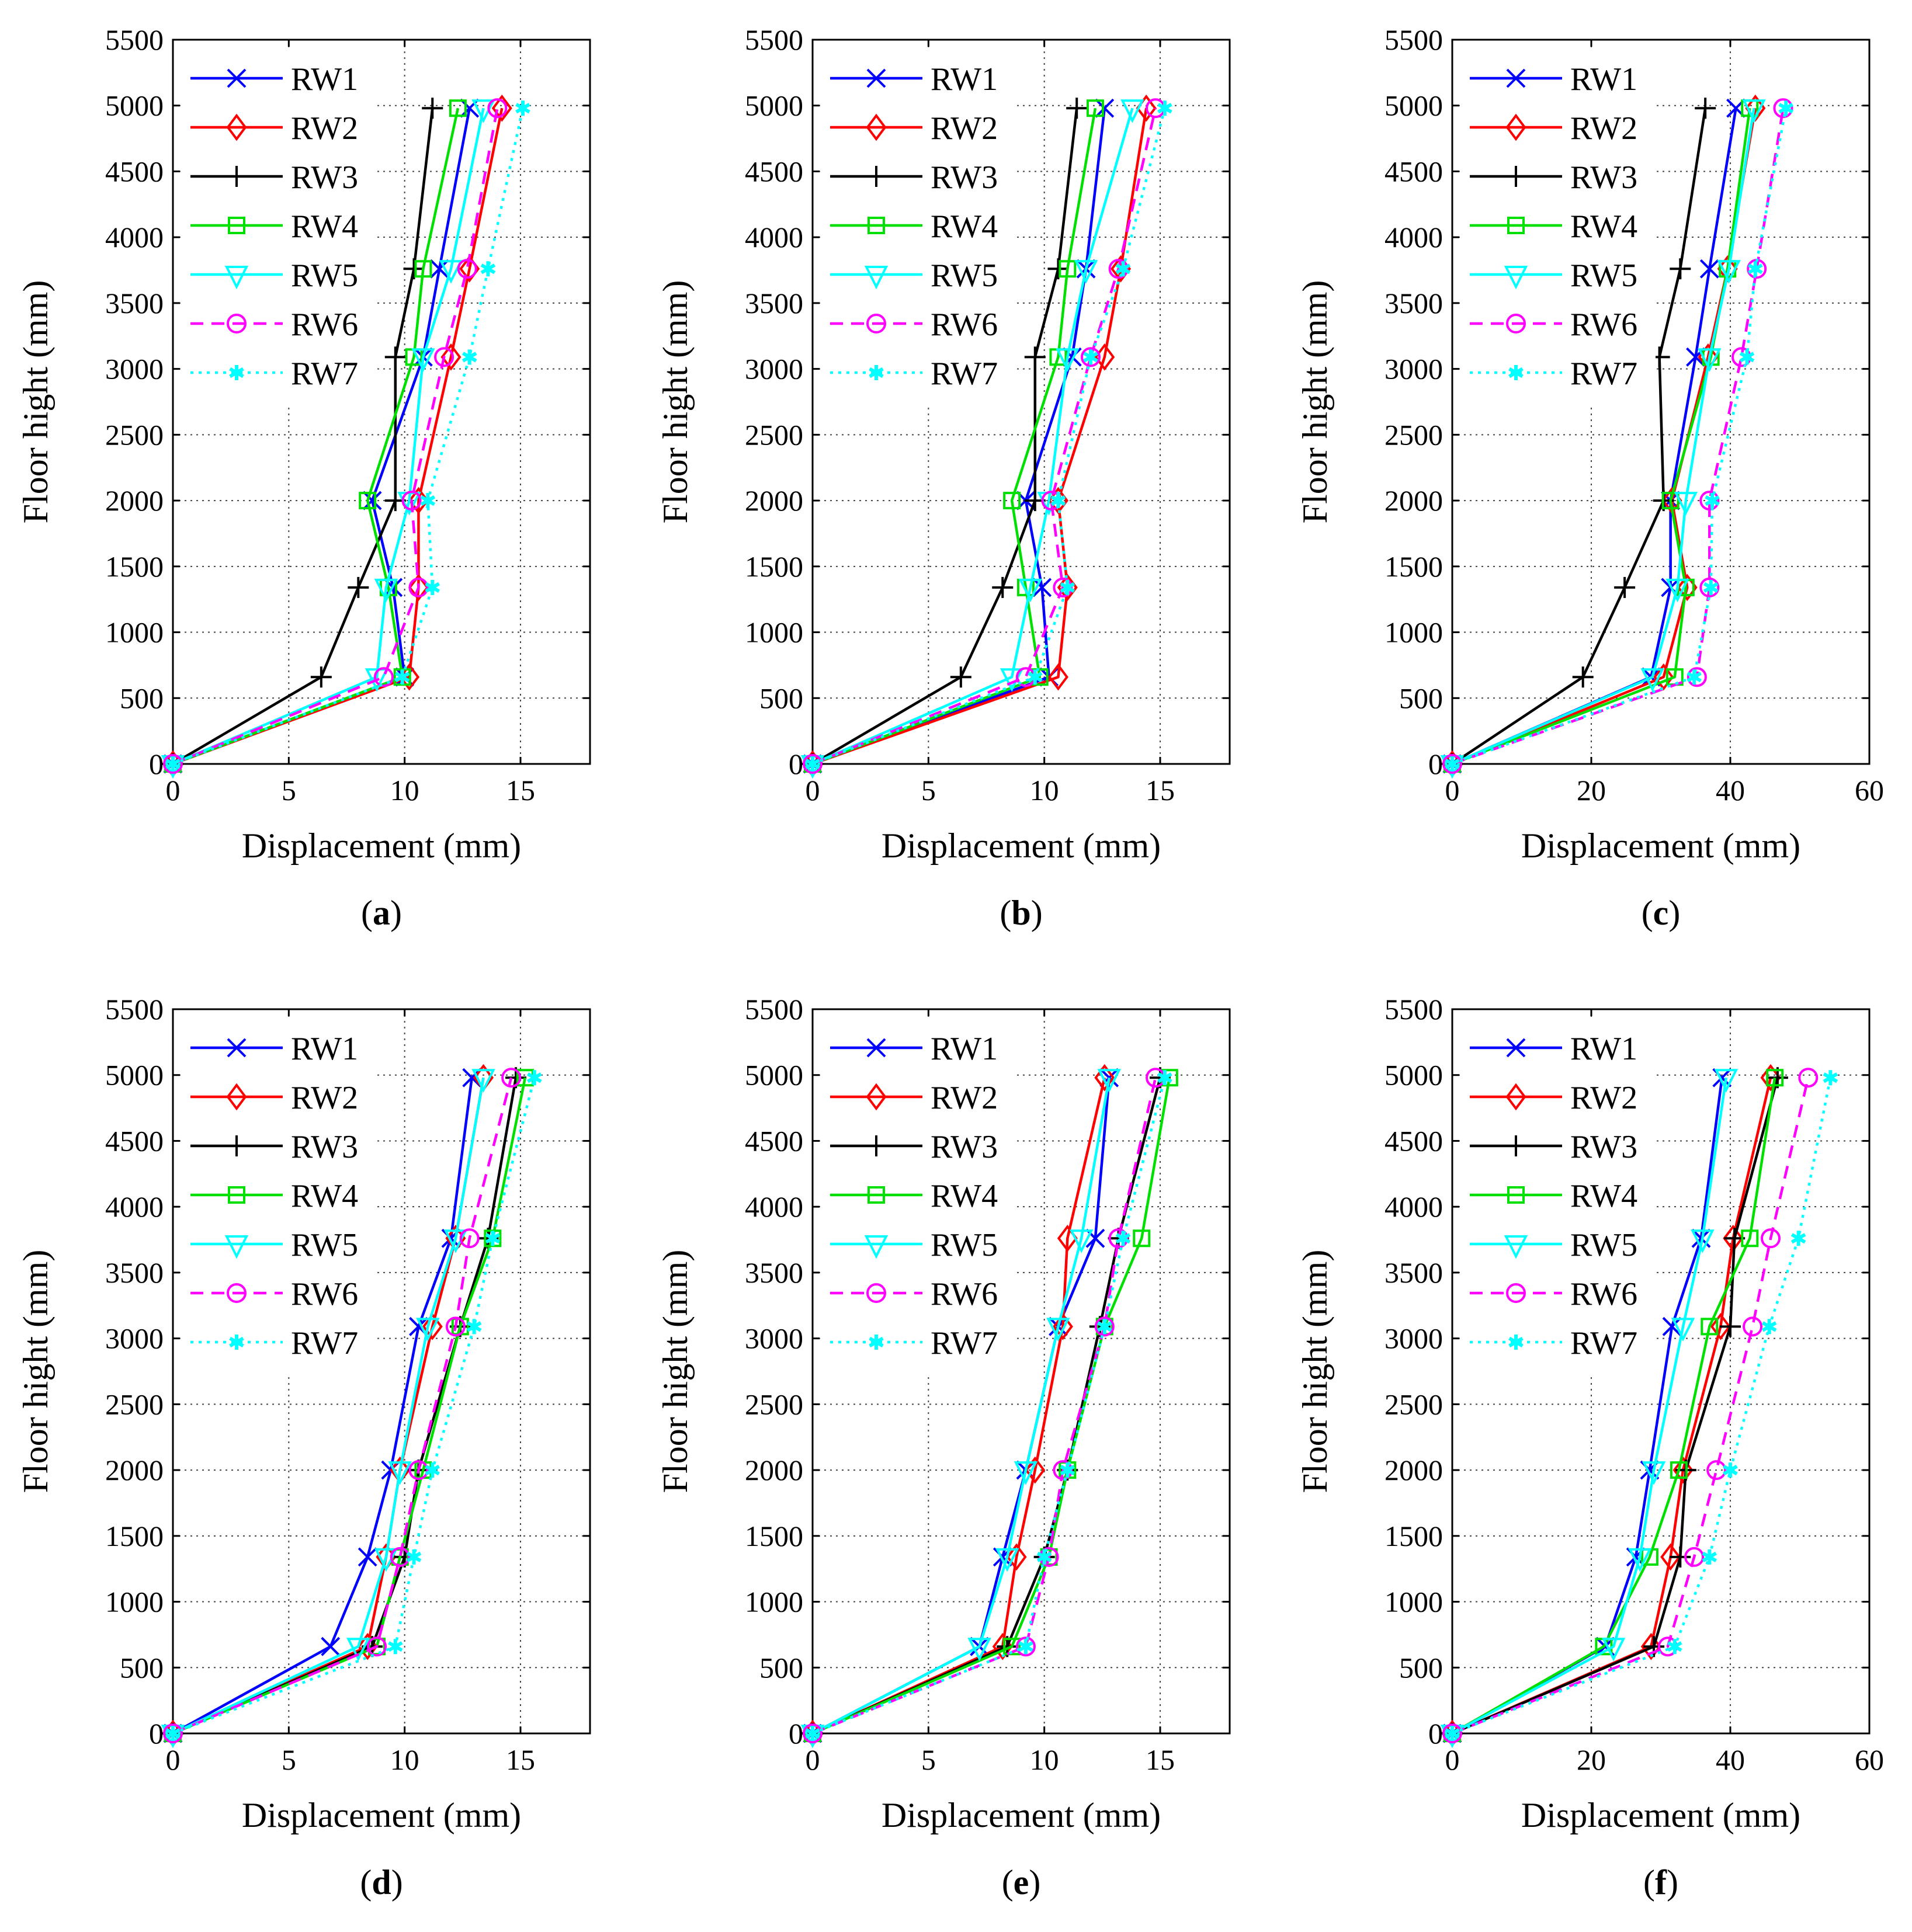 The image size is (1912, 1932). I want to click on legend-label-rw2: RW2, so click(964, 128).